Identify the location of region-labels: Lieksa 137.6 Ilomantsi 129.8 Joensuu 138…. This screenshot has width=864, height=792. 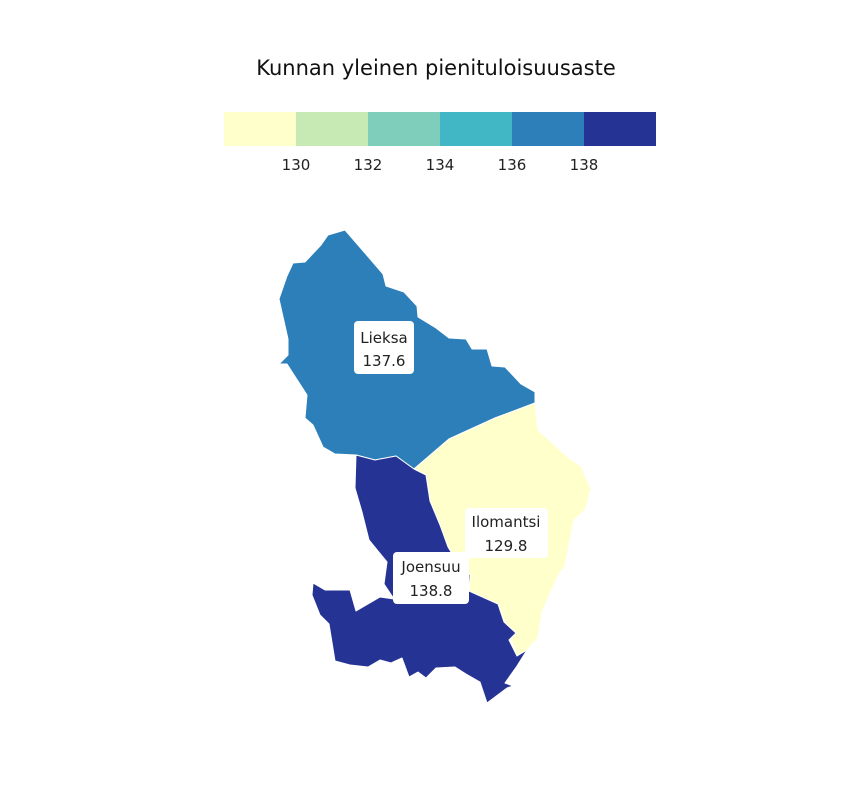
(451, 462).